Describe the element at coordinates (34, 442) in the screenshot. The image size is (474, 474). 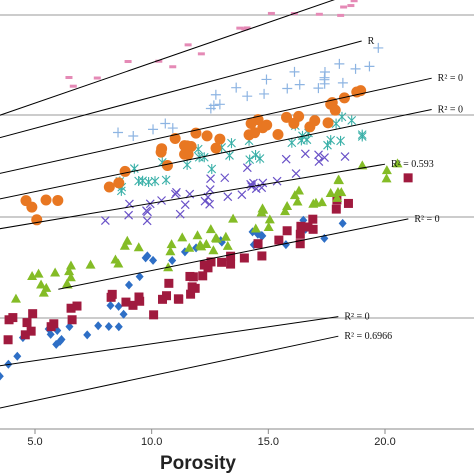
I see `x-tick-label: 5.0` at that location.